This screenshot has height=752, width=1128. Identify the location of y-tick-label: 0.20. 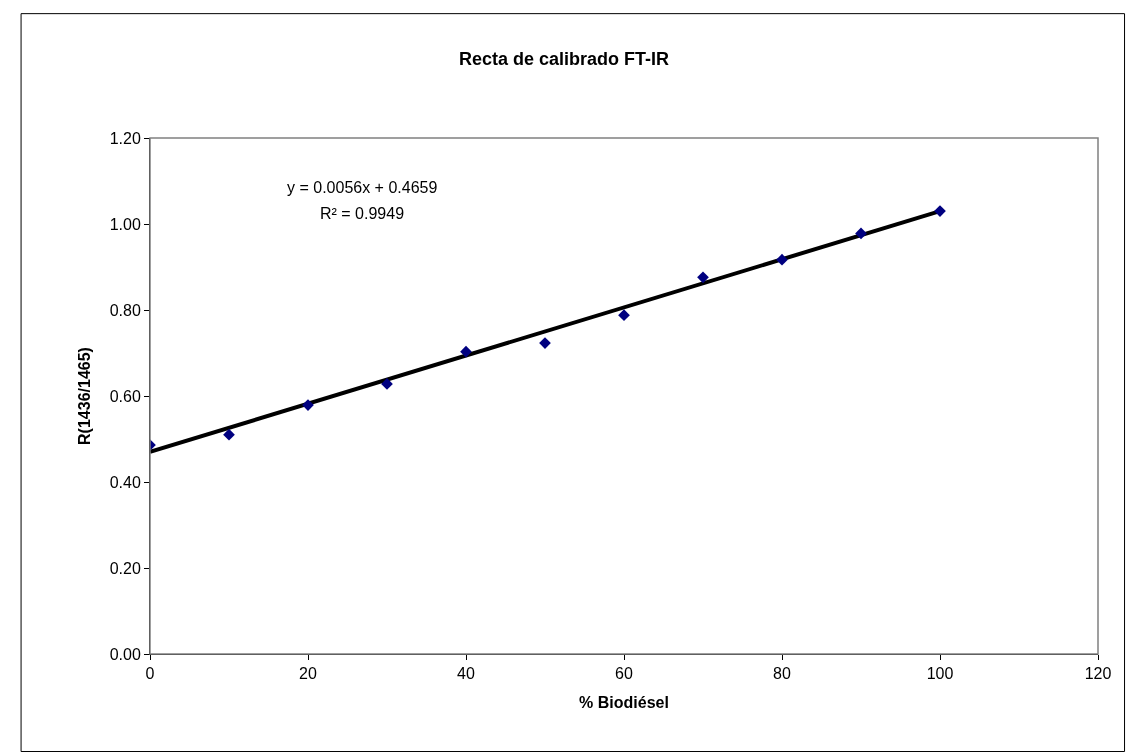
(125, 568).